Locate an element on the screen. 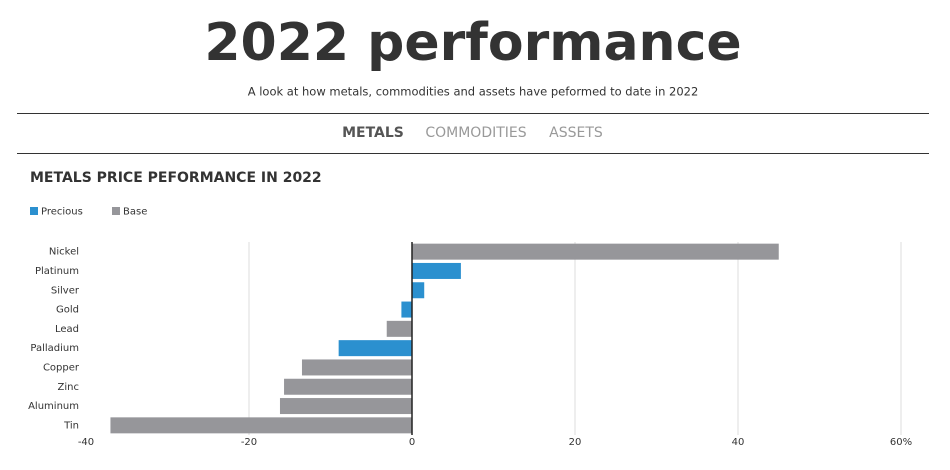 The image size is (950, 470). x-tick-label: -20 is located at coordinates (249, 442).